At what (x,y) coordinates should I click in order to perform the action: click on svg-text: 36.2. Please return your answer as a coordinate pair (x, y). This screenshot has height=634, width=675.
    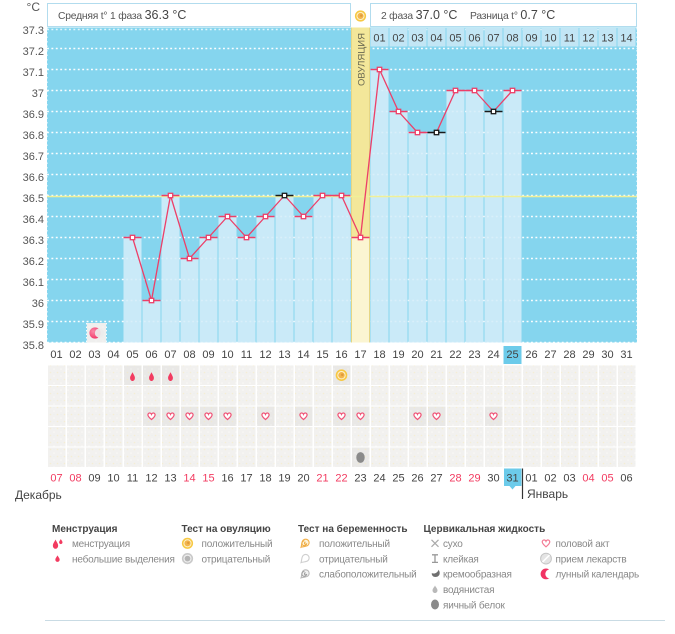
    Looking at the image, I should click on (33, 262).